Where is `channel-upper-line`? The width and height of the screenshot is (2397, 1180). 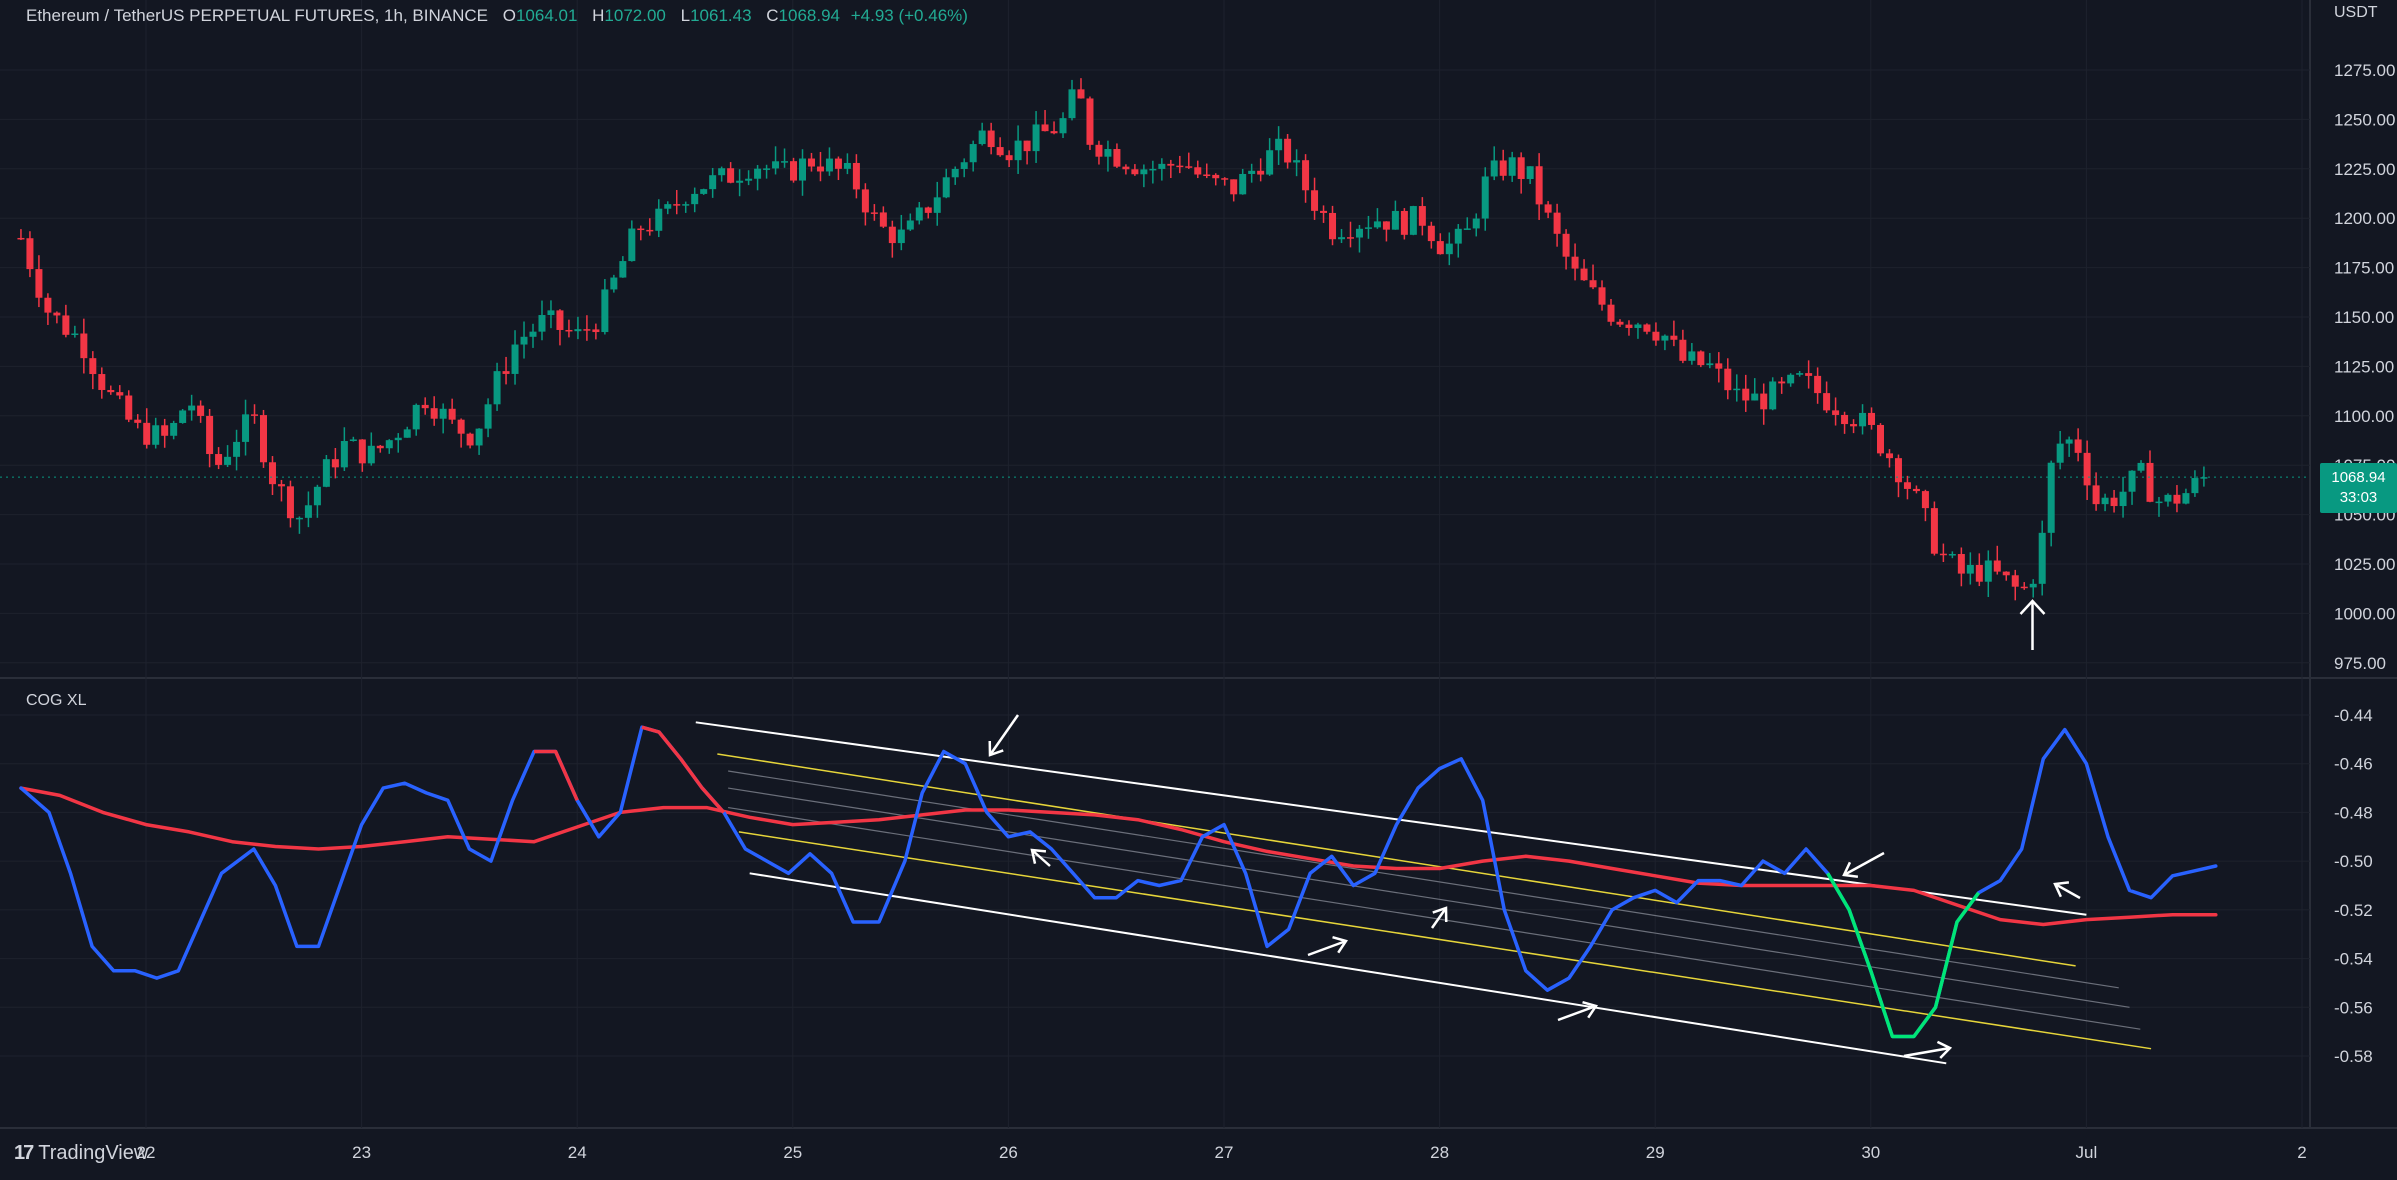
channel-upper-line is located at coordinates (1391, 818).